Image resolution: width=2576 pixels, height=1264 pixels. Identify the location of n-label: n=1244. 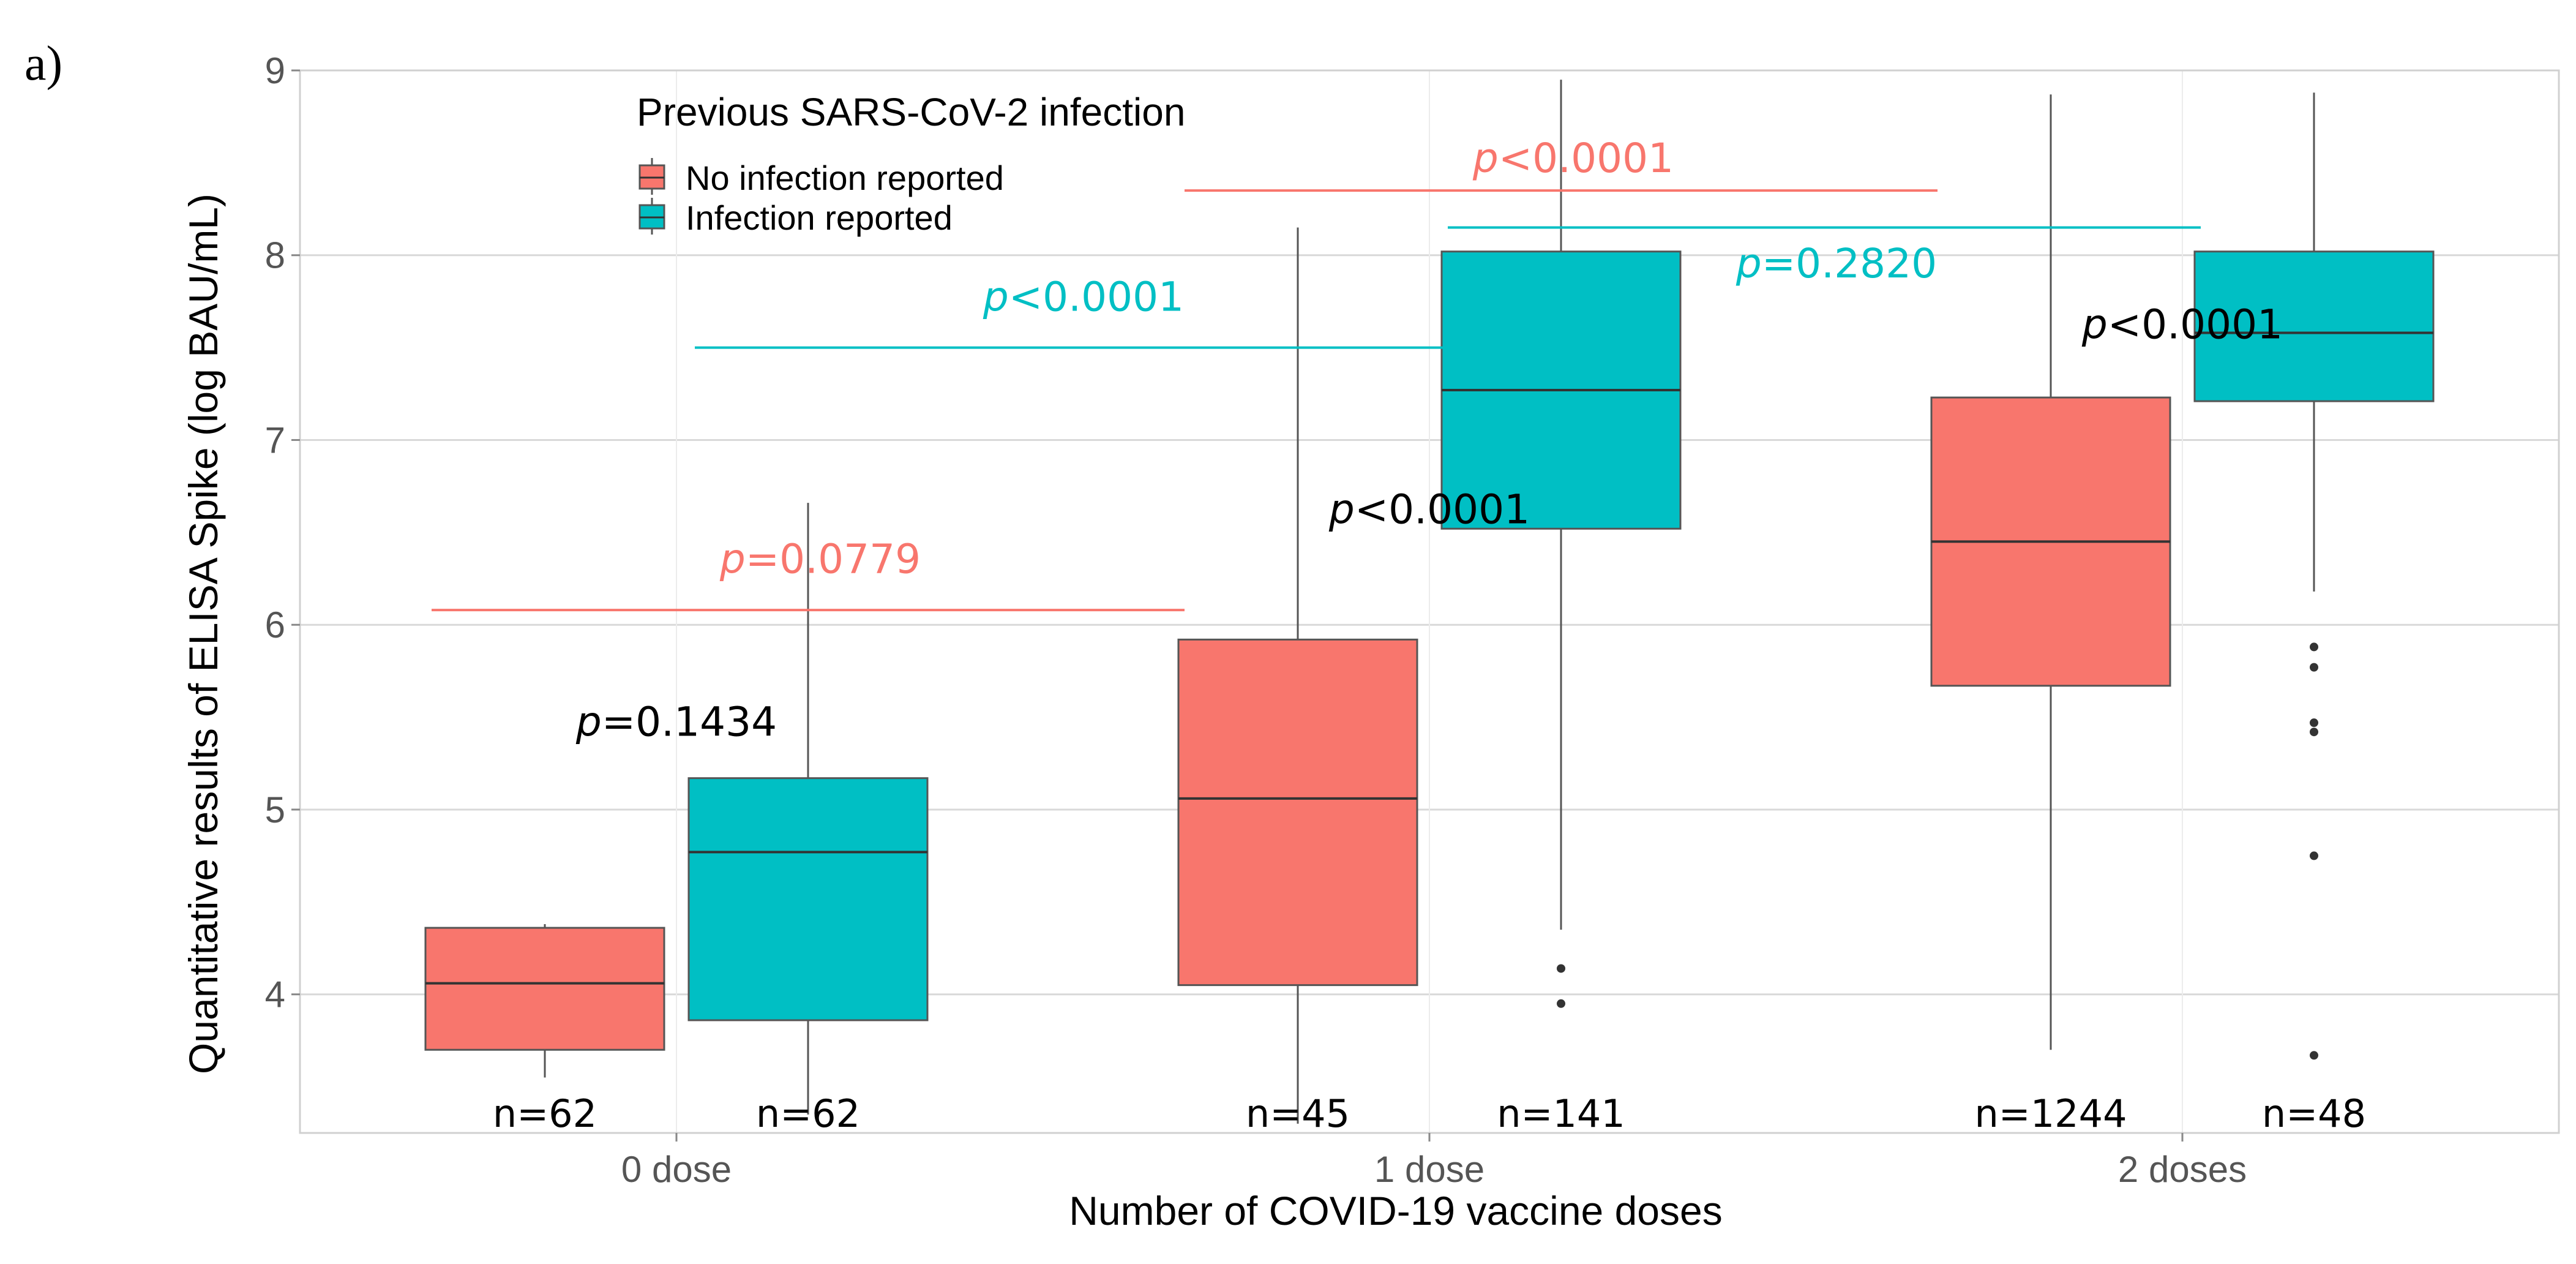
(2050, 1113).